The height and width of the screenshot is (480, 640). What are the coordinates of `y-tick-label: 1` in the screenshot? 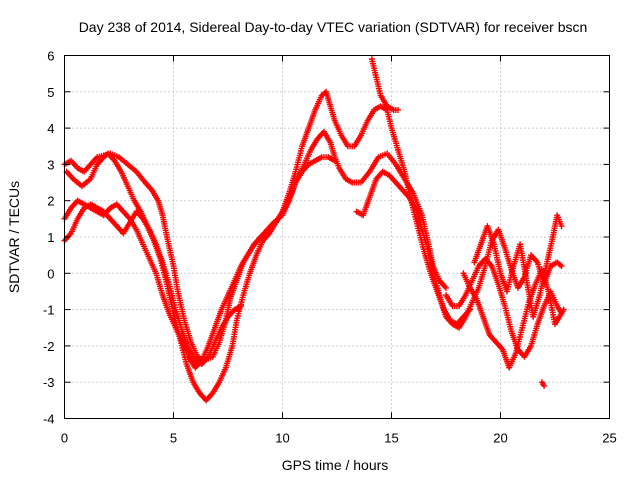 It's located at (50, 237).